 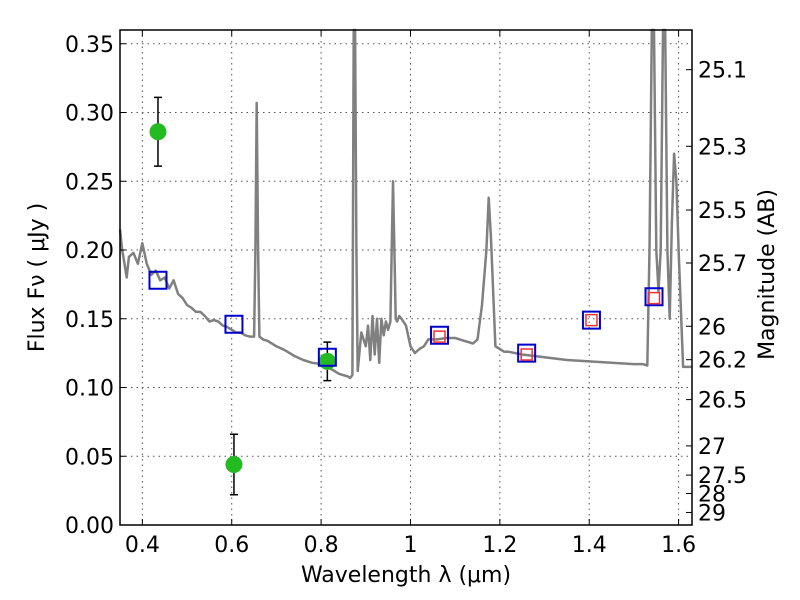 I want to click on y-tick-label: 0.30, so click(x=89, y=114).